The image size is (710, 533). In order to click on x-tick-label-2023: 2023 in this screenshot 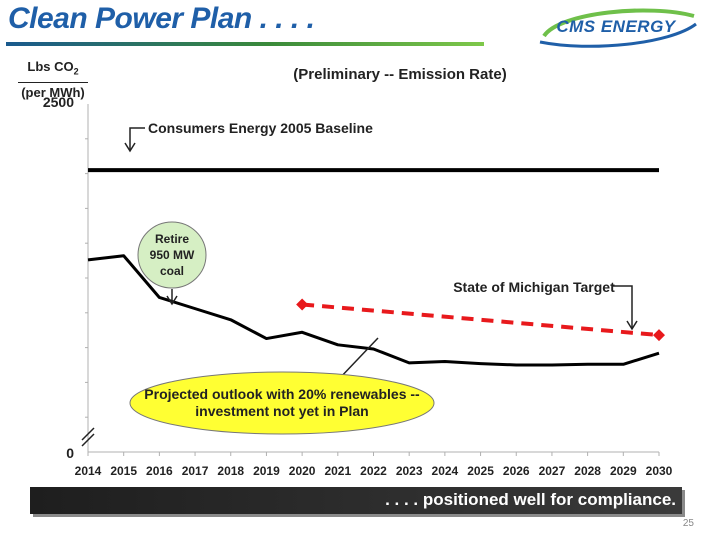, I will do `click(409, 471)`.